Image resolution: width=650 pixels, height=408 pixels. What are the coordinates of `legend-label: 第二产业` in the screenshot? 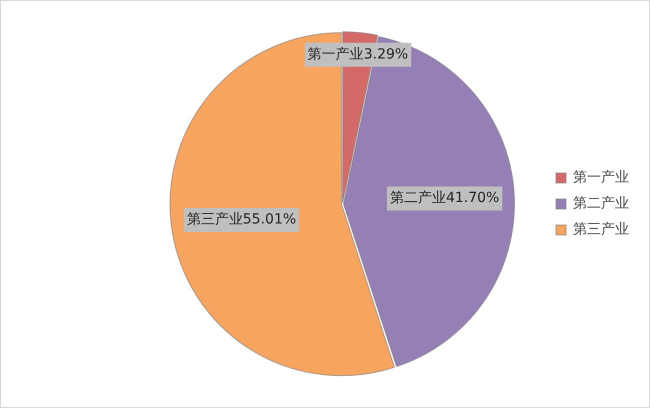 It's located at (601, 204).